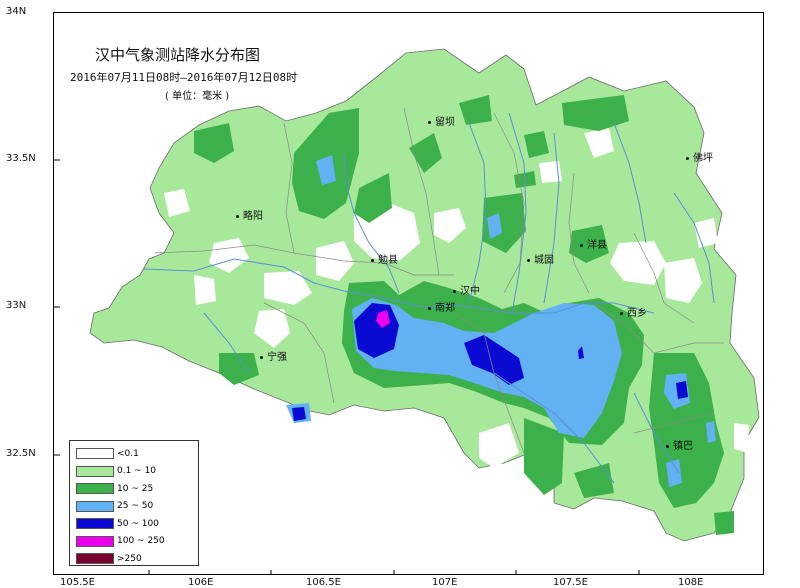 This screenshot has width=800, height=588. I want to click on lon-label-107: 107E, so click(445, 582).